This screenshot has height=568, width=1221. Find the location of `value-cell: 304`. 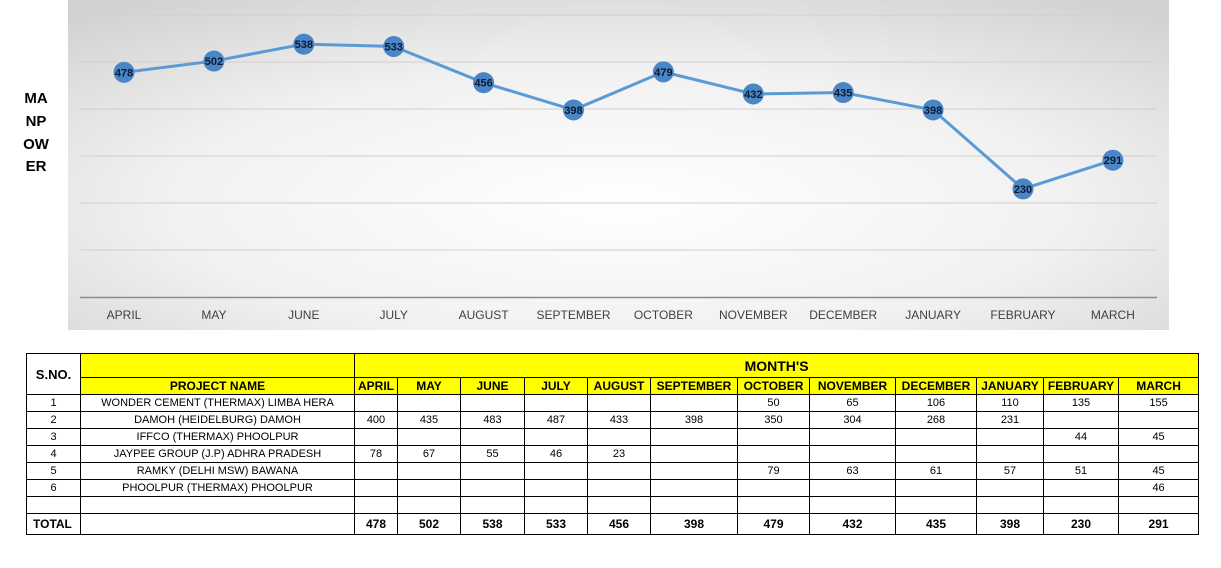

value-cell: 304 is located at coordinates (852, 420).